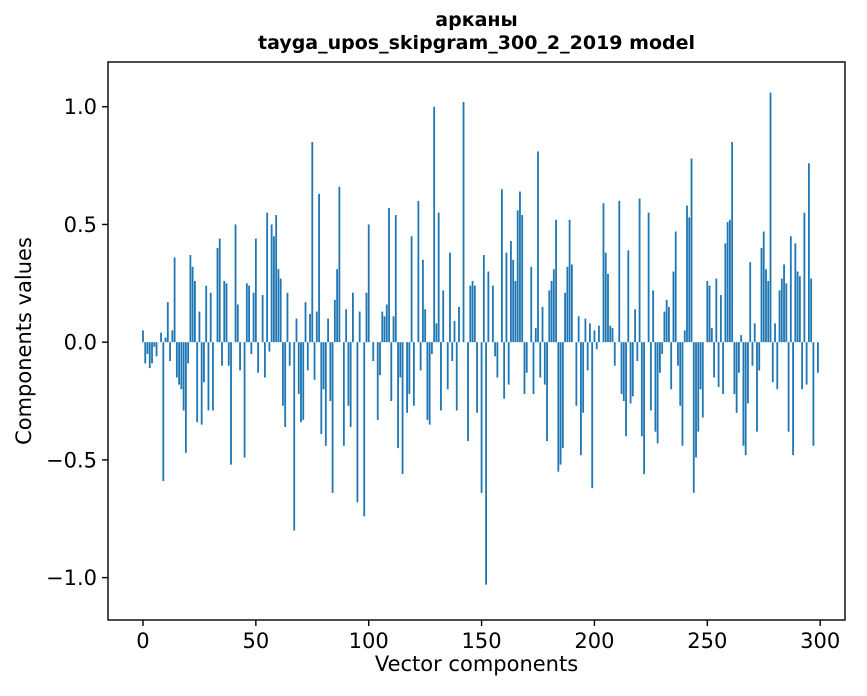  What do you see at coordinates (594, 641) in the screenshot?
I see `x-tick-label: 200` at bounding box center [594, 641].